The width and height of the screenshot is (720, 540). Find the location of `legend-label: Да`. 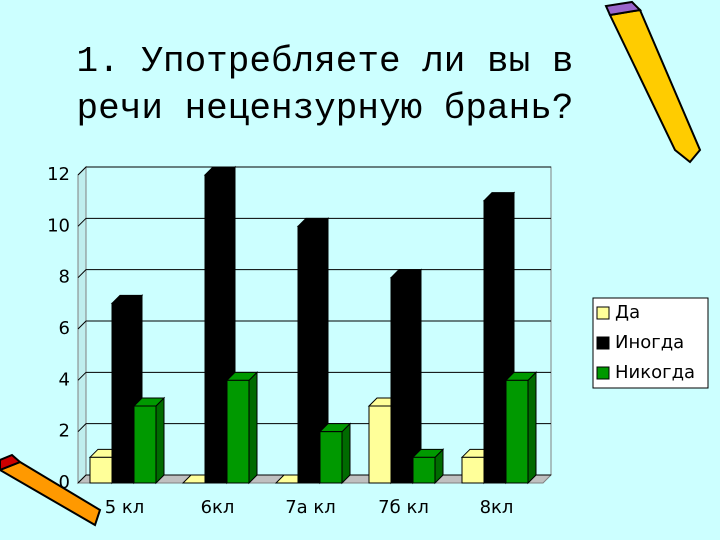

legend-label: Да is located at coordinates (627, 312).